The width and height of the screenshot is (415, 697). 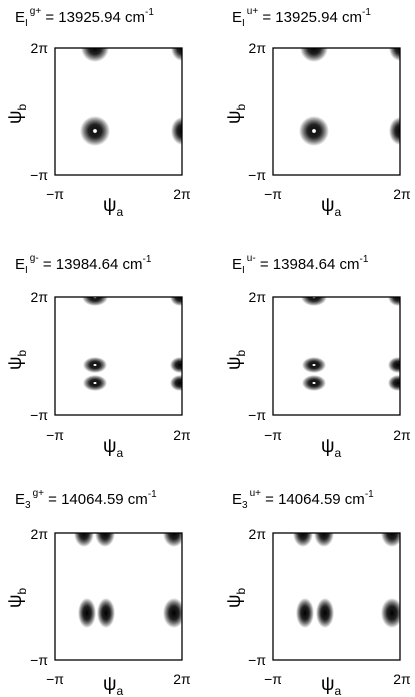 I want to click on panel-3: EIg- = 13984.64 cm-1 2π −π −π 2π ψa ψb, so click(x=98, y=356).